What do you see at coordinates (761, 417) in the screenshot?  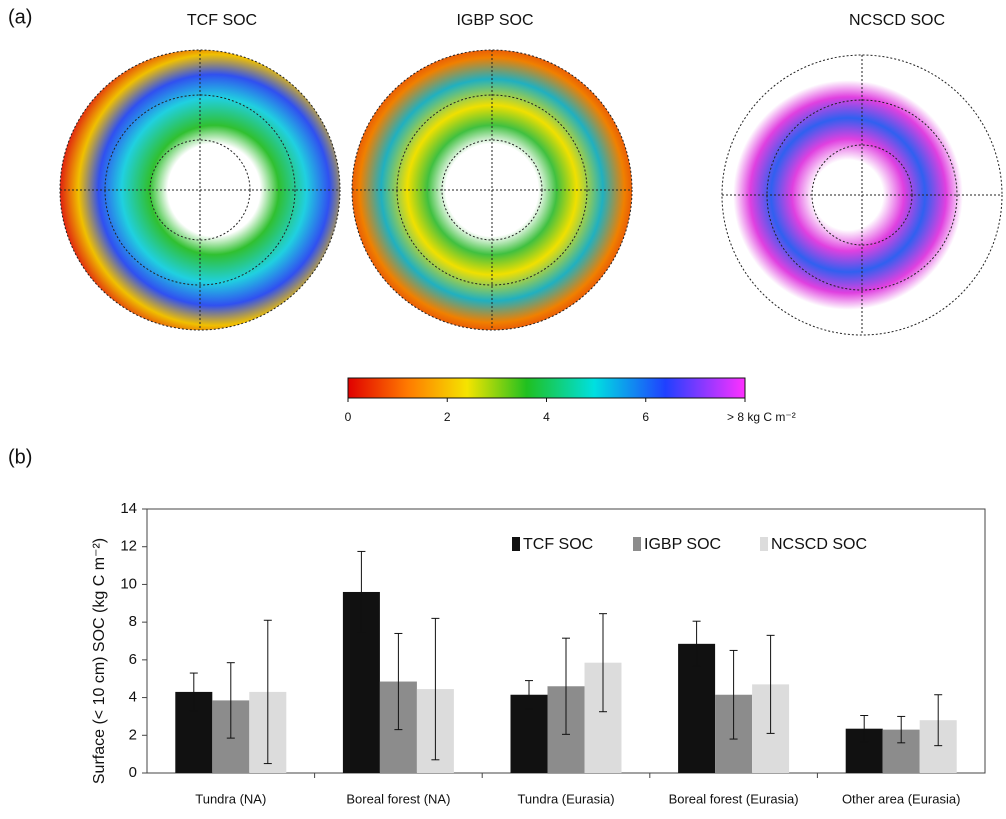 I see `colorbar-tick-label: > 8 kg C m⁻²` at bounding box center [761, 417].